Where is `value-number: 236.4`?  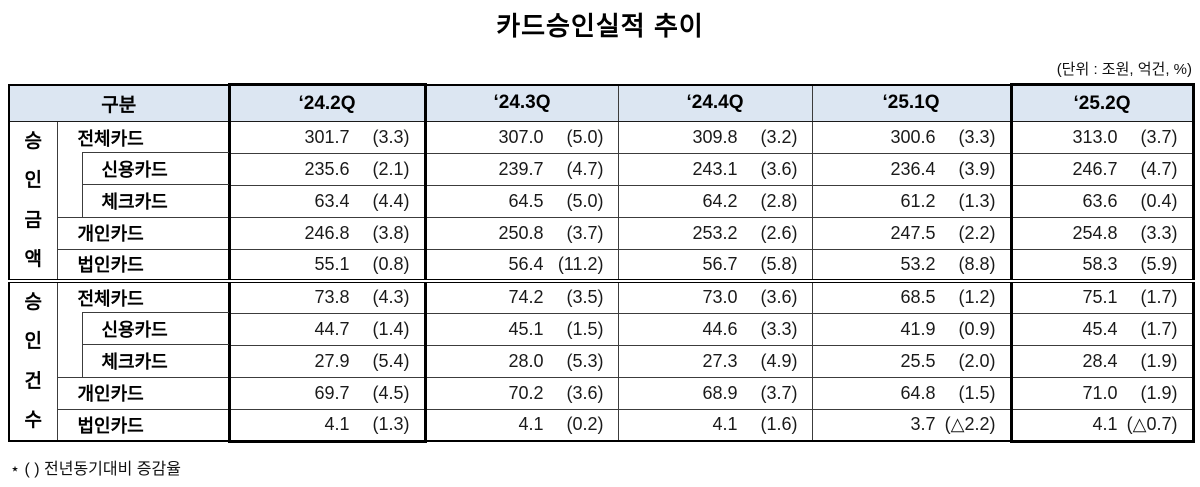 value-number: 236.4 is located at coordinates (913, 168).